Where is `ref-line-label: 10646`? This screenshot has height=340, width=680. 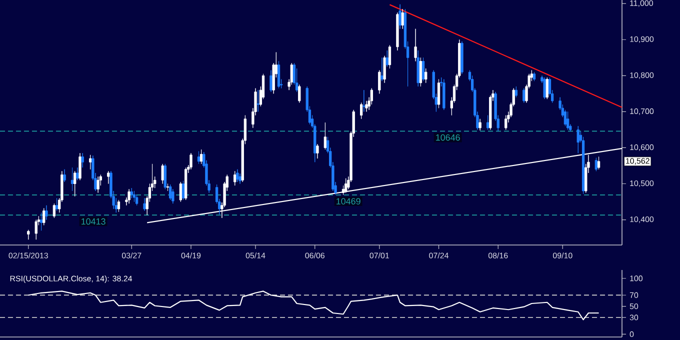
ref-line-label: 10646 is located at coordinates (448, 137).